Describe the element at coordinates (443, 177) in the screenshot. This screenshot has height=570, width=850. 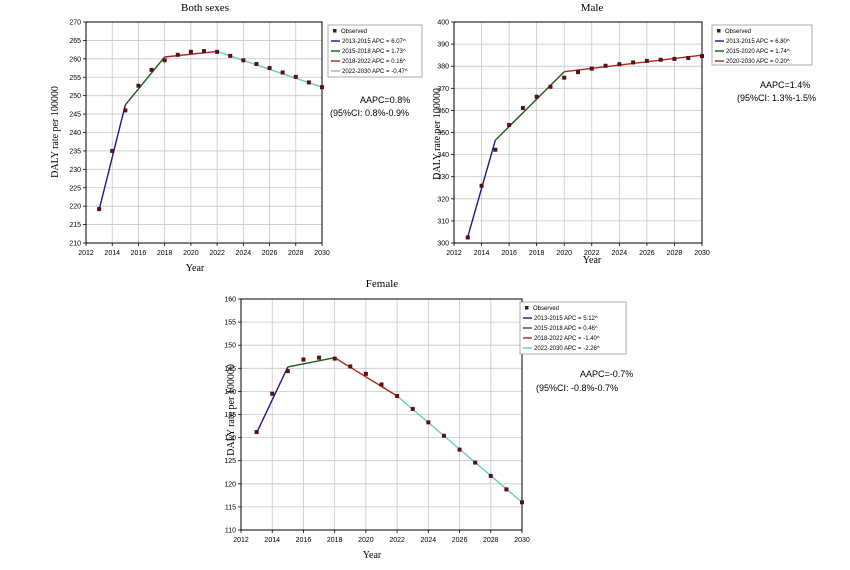
I see `y-tick-label: 330` at that location.